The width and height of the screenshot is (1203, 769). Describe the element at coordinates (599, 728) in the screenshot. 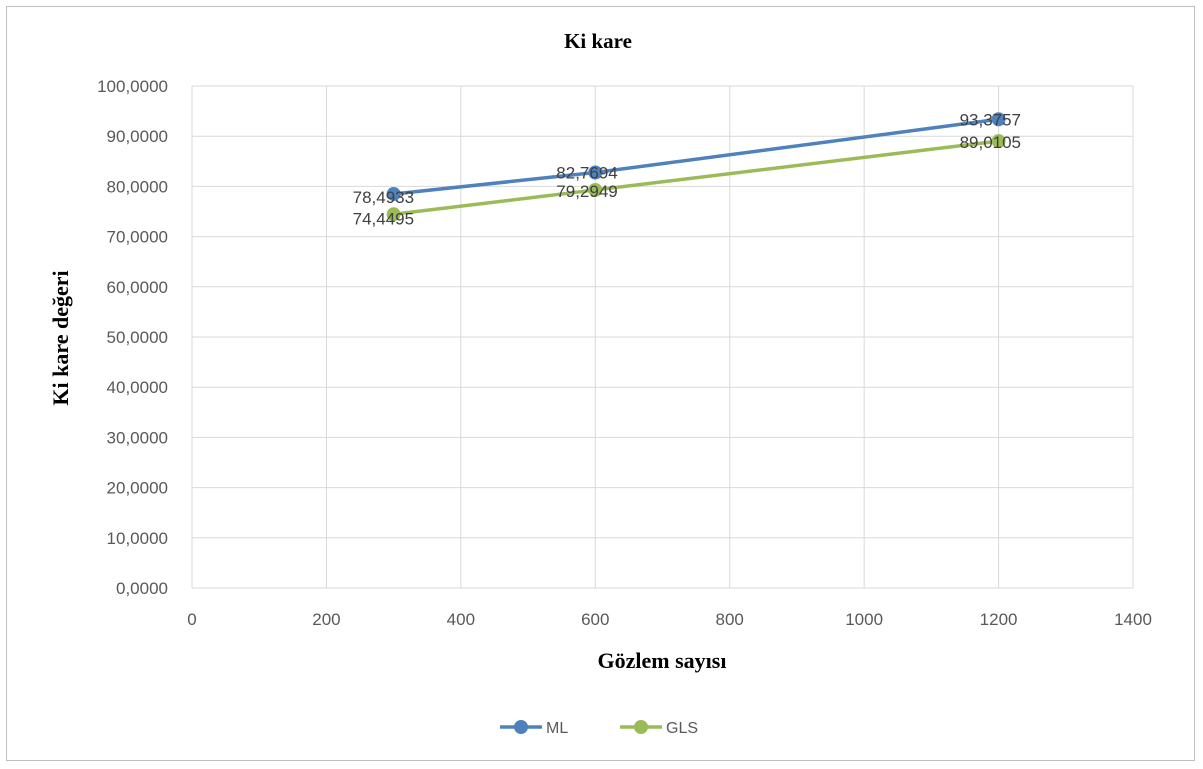

I see `legend: ML GLS` at that location.